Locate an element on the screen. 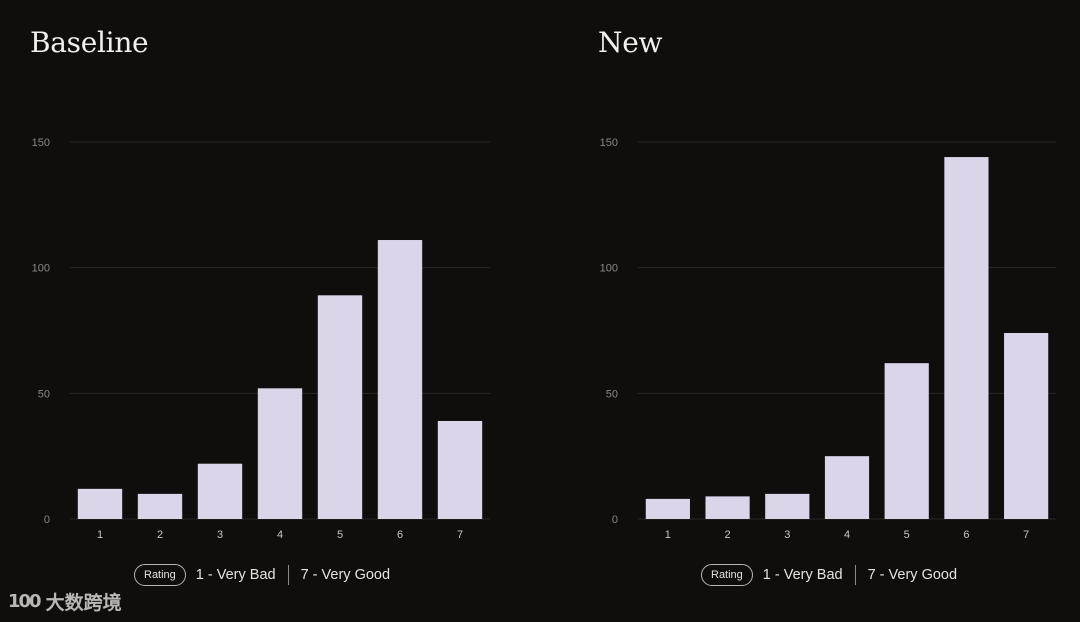  logo-icon: 100 is located at coordinates (25, 601).